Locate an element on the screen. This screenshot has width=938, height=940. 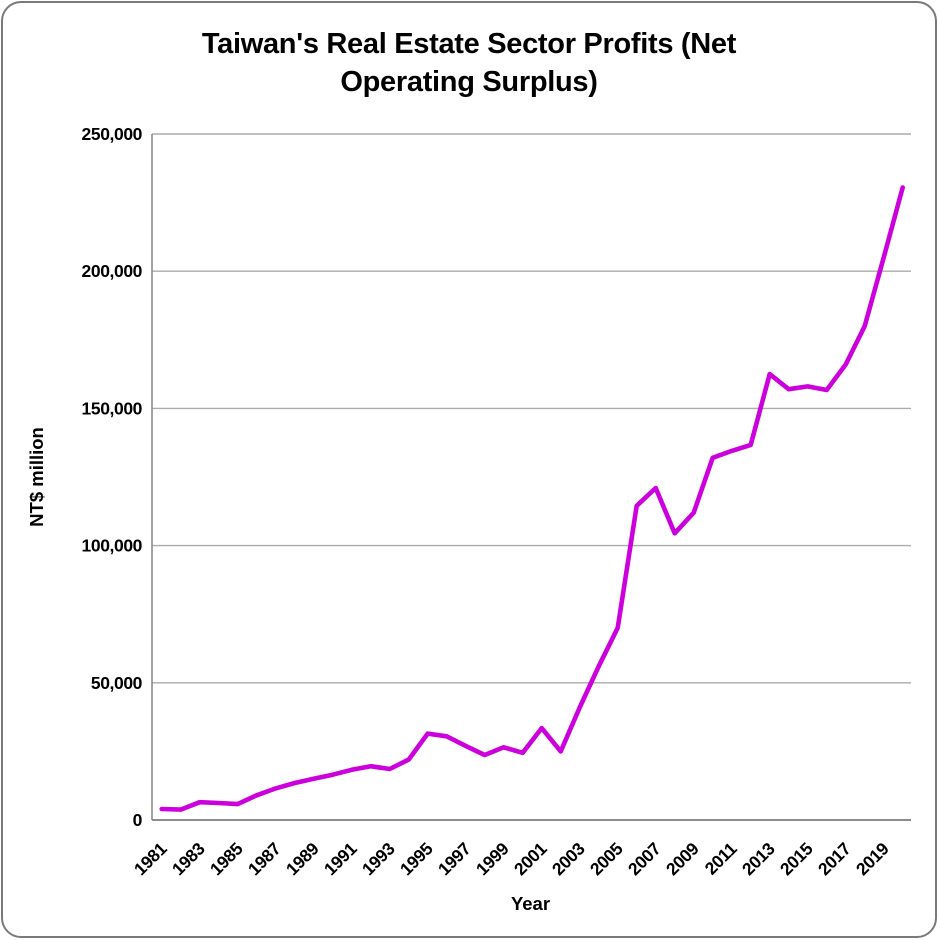
x-tick-label: 1993 is located at coordinates (378, 858).